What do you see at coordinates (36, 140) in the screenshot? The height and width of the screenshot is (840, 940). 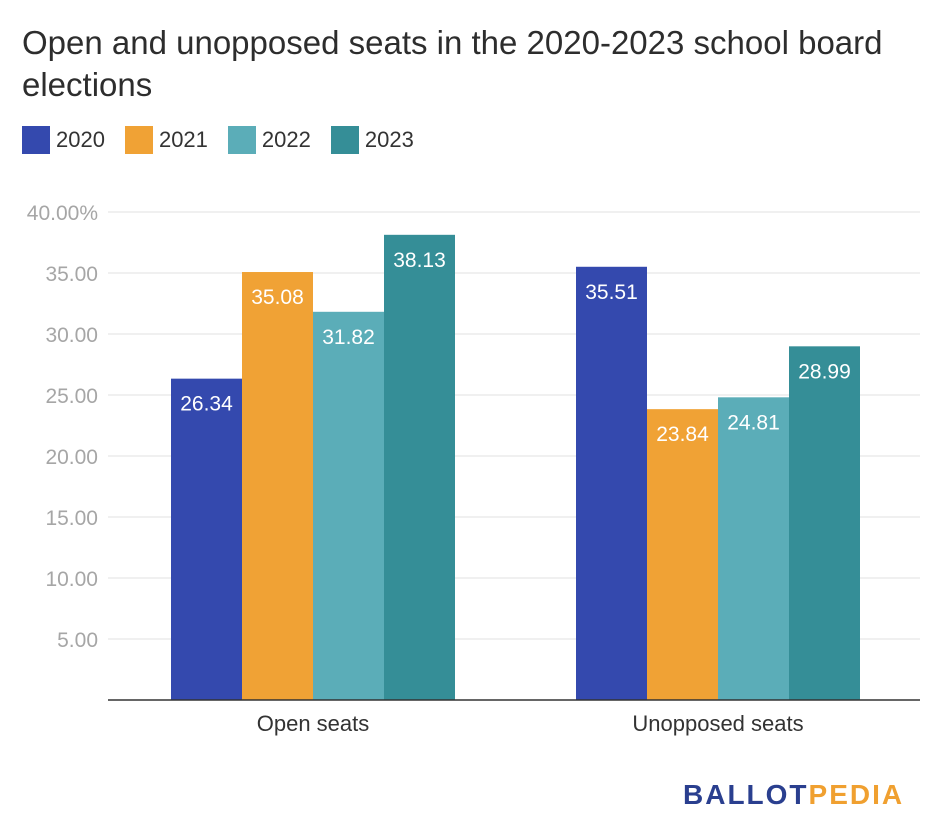 I see `legend-swatch-2020` at bounding box center [36, 140].